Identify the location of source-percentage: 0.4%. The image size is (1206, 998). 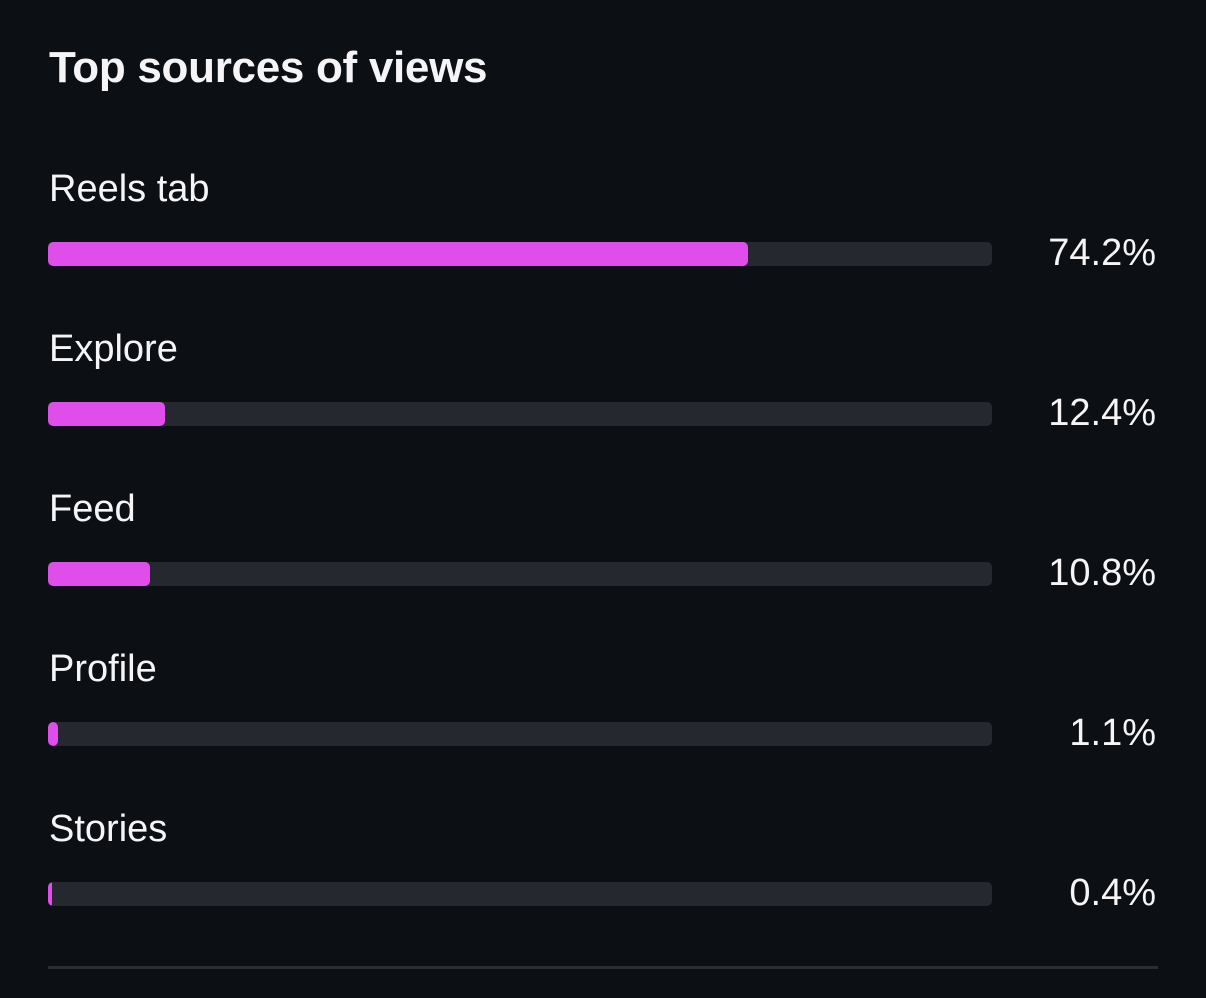
(1112, 893).